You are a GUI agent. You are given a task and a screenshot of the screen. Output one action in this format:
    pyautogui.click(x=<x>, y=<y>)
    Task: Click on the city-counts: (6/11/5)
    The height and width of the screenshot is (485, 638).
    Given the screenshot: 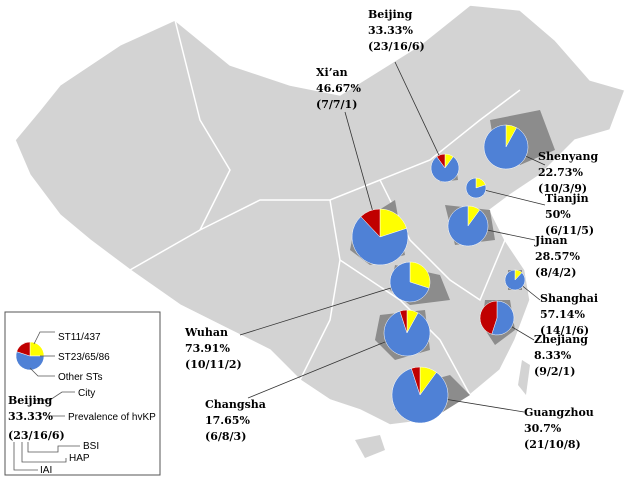 What is the action you would take?
    pyautogui.click(x=569, y=230)
    